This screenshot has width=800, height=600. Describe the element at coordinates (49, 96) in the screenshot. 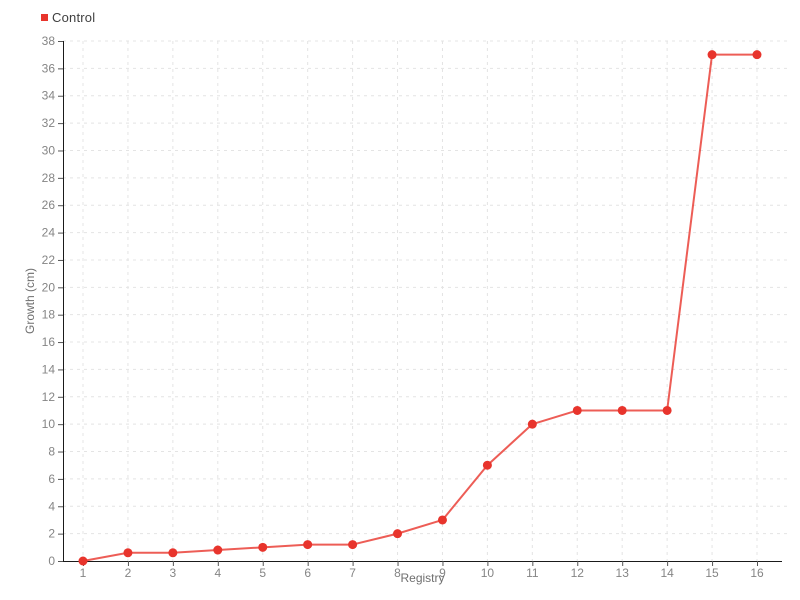

I see `y-tick-label: 34` at that location.